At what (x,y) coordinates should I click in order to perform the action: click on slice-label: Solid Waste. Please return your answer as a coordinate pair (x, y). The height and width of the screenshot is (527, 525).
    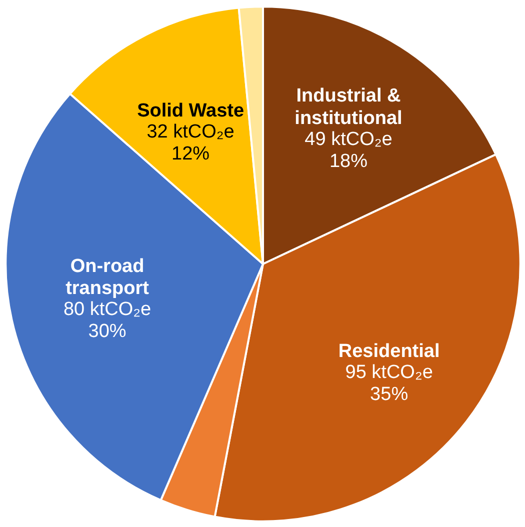
    Looking at the image, I should click on (190, 111).